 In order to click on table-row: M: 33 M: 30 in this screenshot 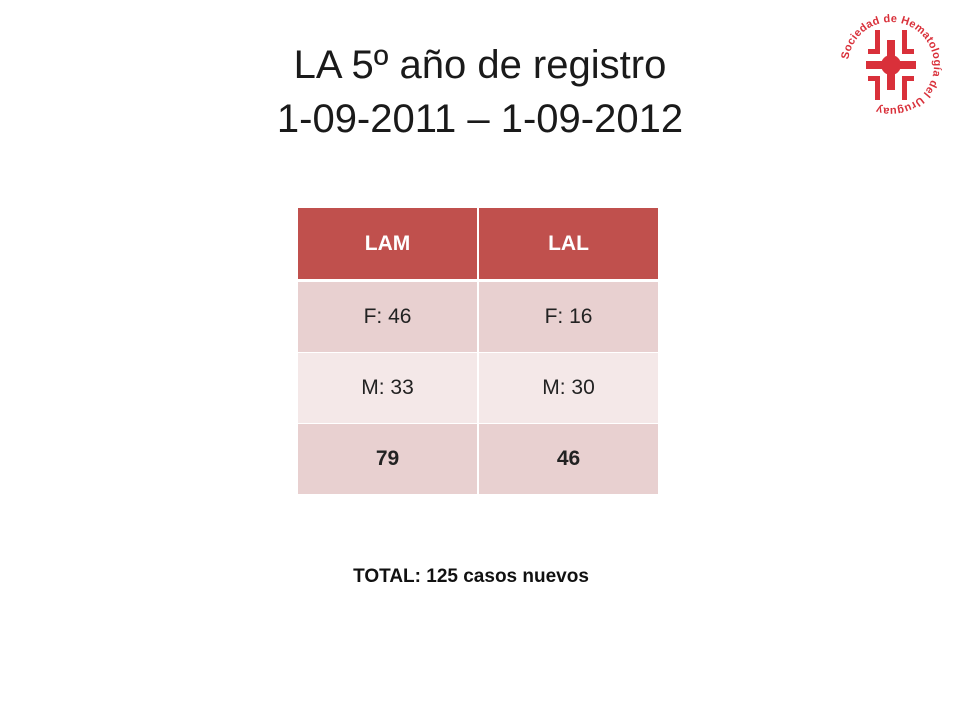, I will do `click(478, 388)`.